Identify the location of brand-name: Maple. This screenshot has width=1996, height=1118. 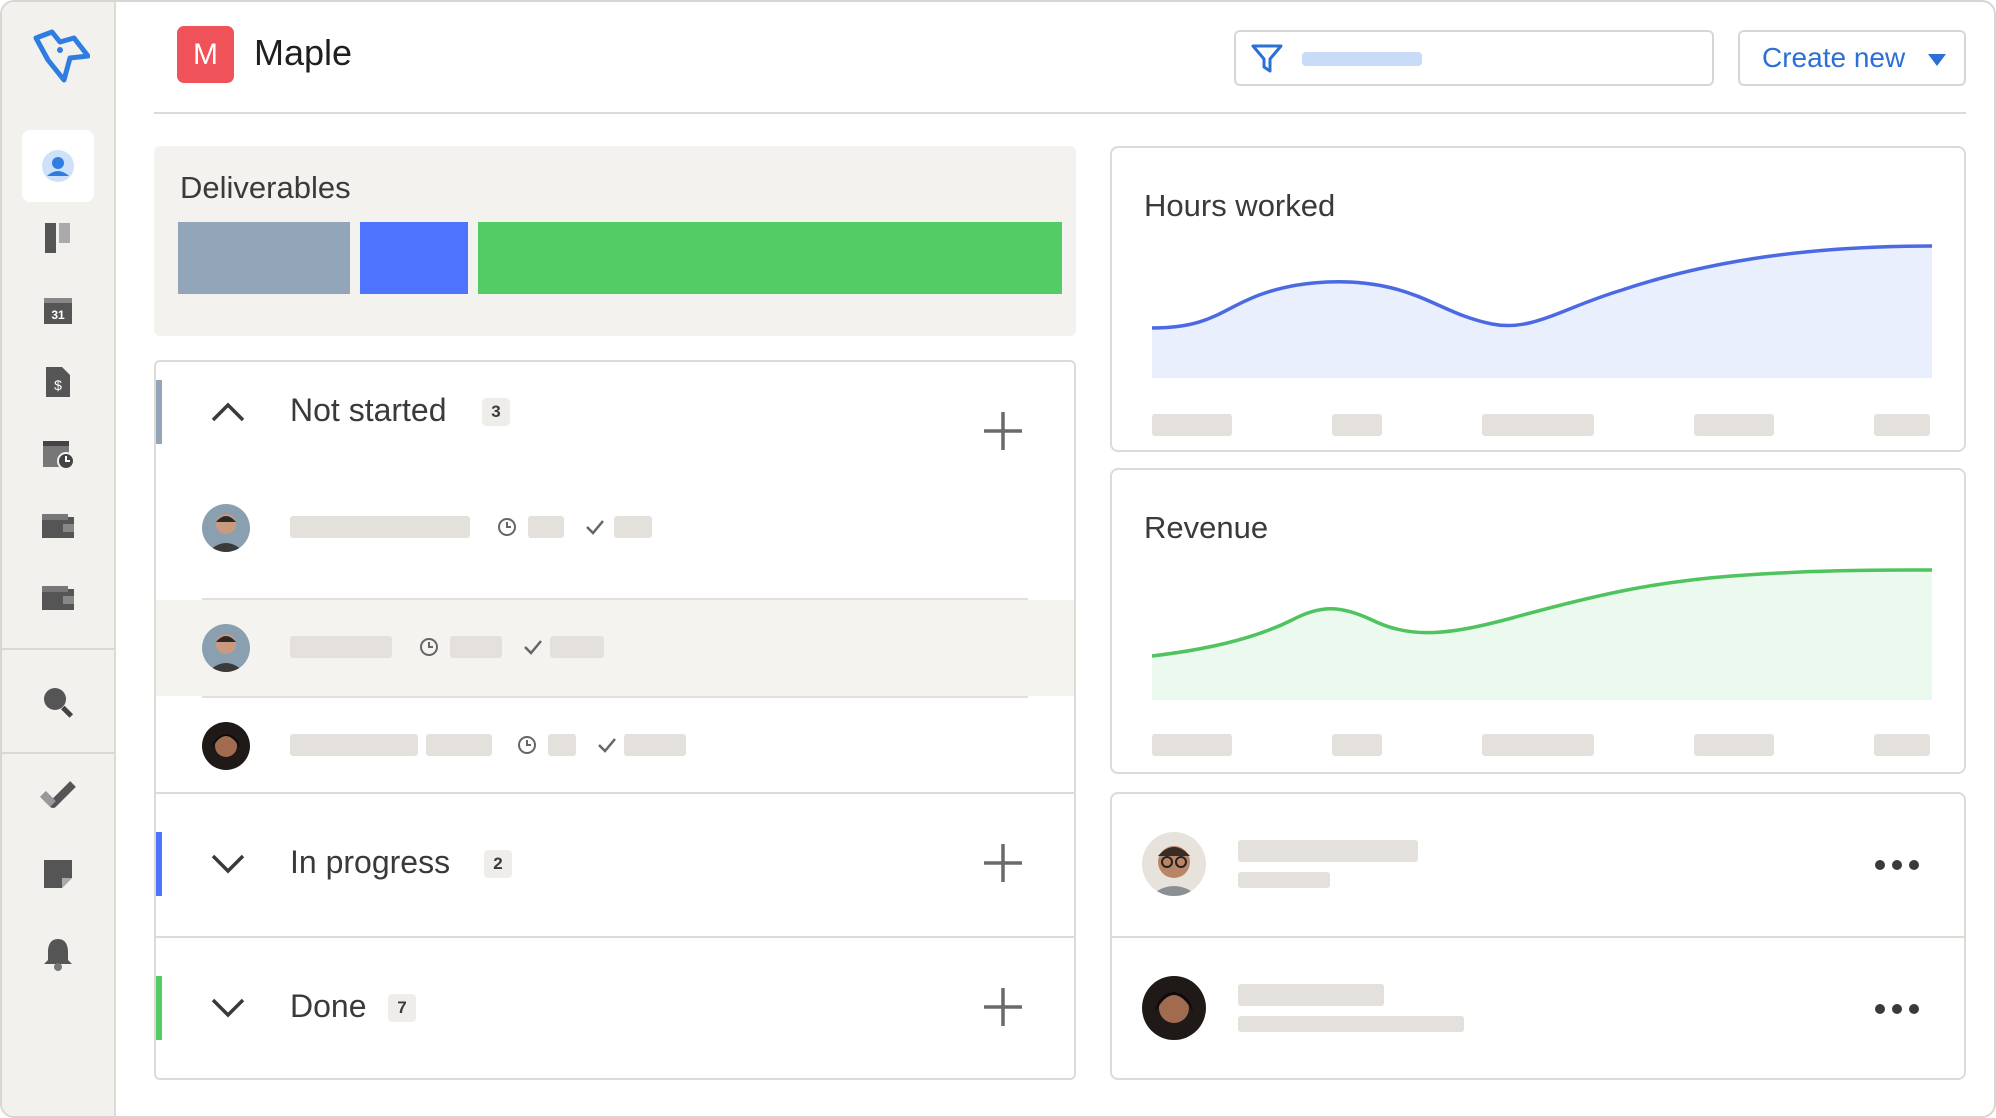
(303, 52).